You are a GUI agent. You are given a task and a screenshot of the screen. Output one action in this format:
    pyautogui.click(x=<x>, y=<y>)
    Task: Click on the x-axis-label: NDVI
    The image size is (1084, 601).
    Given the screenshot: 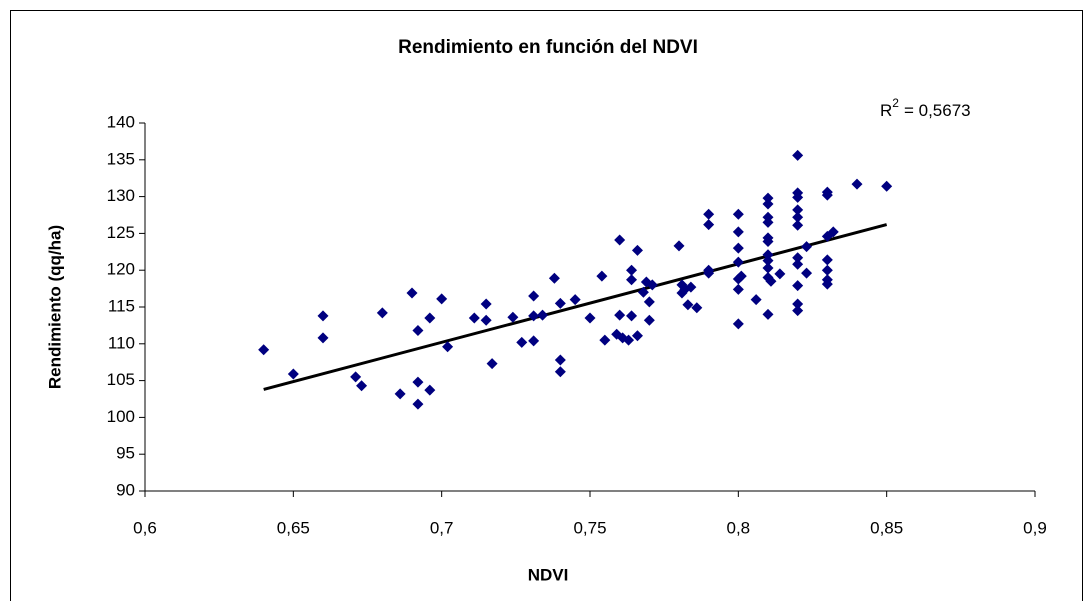 What is the action you would take?
    pyautogui.click(x=548, y=574)
    